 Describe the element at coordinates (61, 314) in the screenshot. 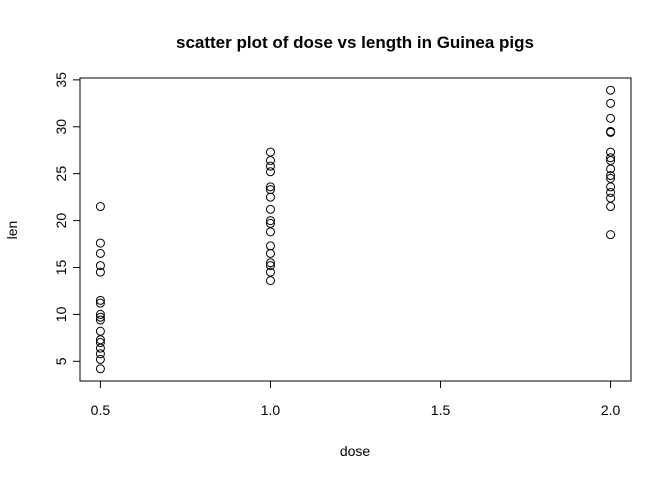

I see `y-tick-label: 10` at that location.